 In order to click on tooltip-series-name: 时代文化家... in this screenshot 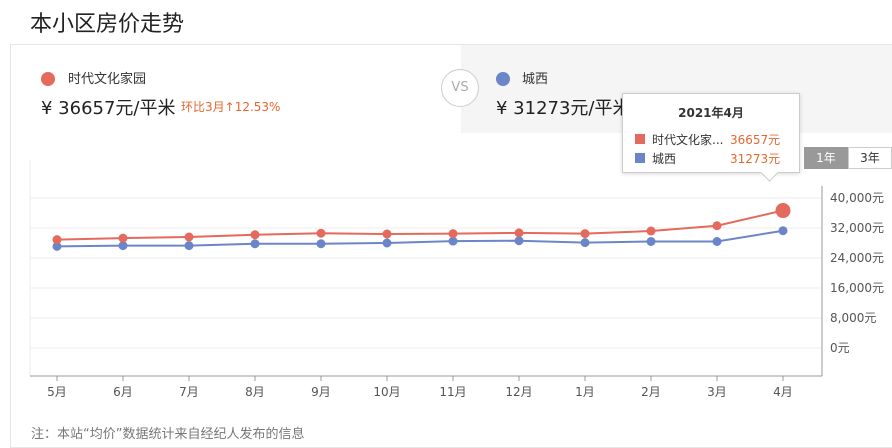, I will do `click(688, 140)`.